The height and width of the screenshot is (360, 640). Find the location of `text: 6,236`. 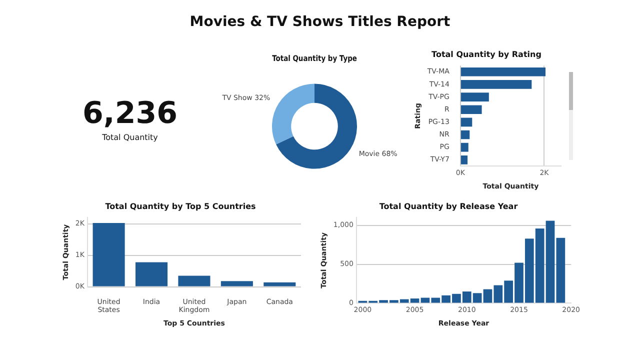

text: 6,236 is located at coordinates (130, 114).